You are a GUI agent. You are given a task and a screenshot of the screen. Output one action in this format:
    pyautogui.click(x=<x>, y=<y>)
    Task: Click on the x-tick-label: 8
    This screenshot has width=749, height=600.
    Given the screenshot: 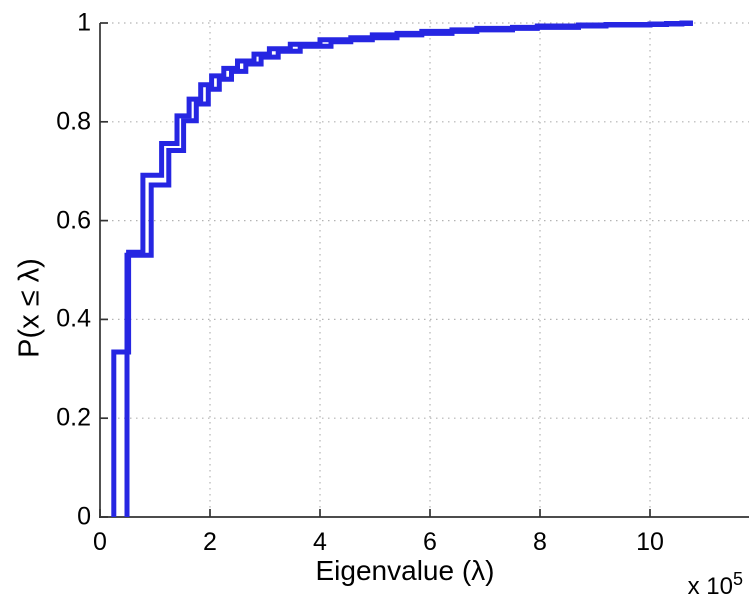 What is the action you would take?
    pyautogui.click(x=540, y=542)
    